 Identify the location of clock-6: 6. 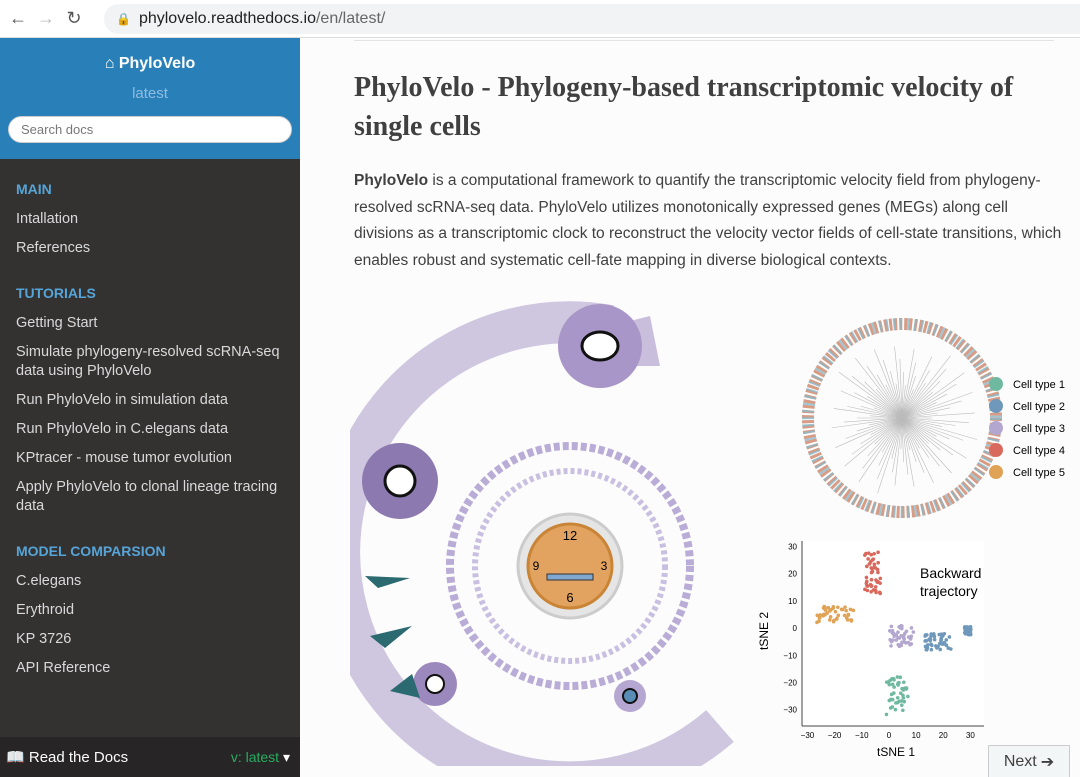
(569, 597).